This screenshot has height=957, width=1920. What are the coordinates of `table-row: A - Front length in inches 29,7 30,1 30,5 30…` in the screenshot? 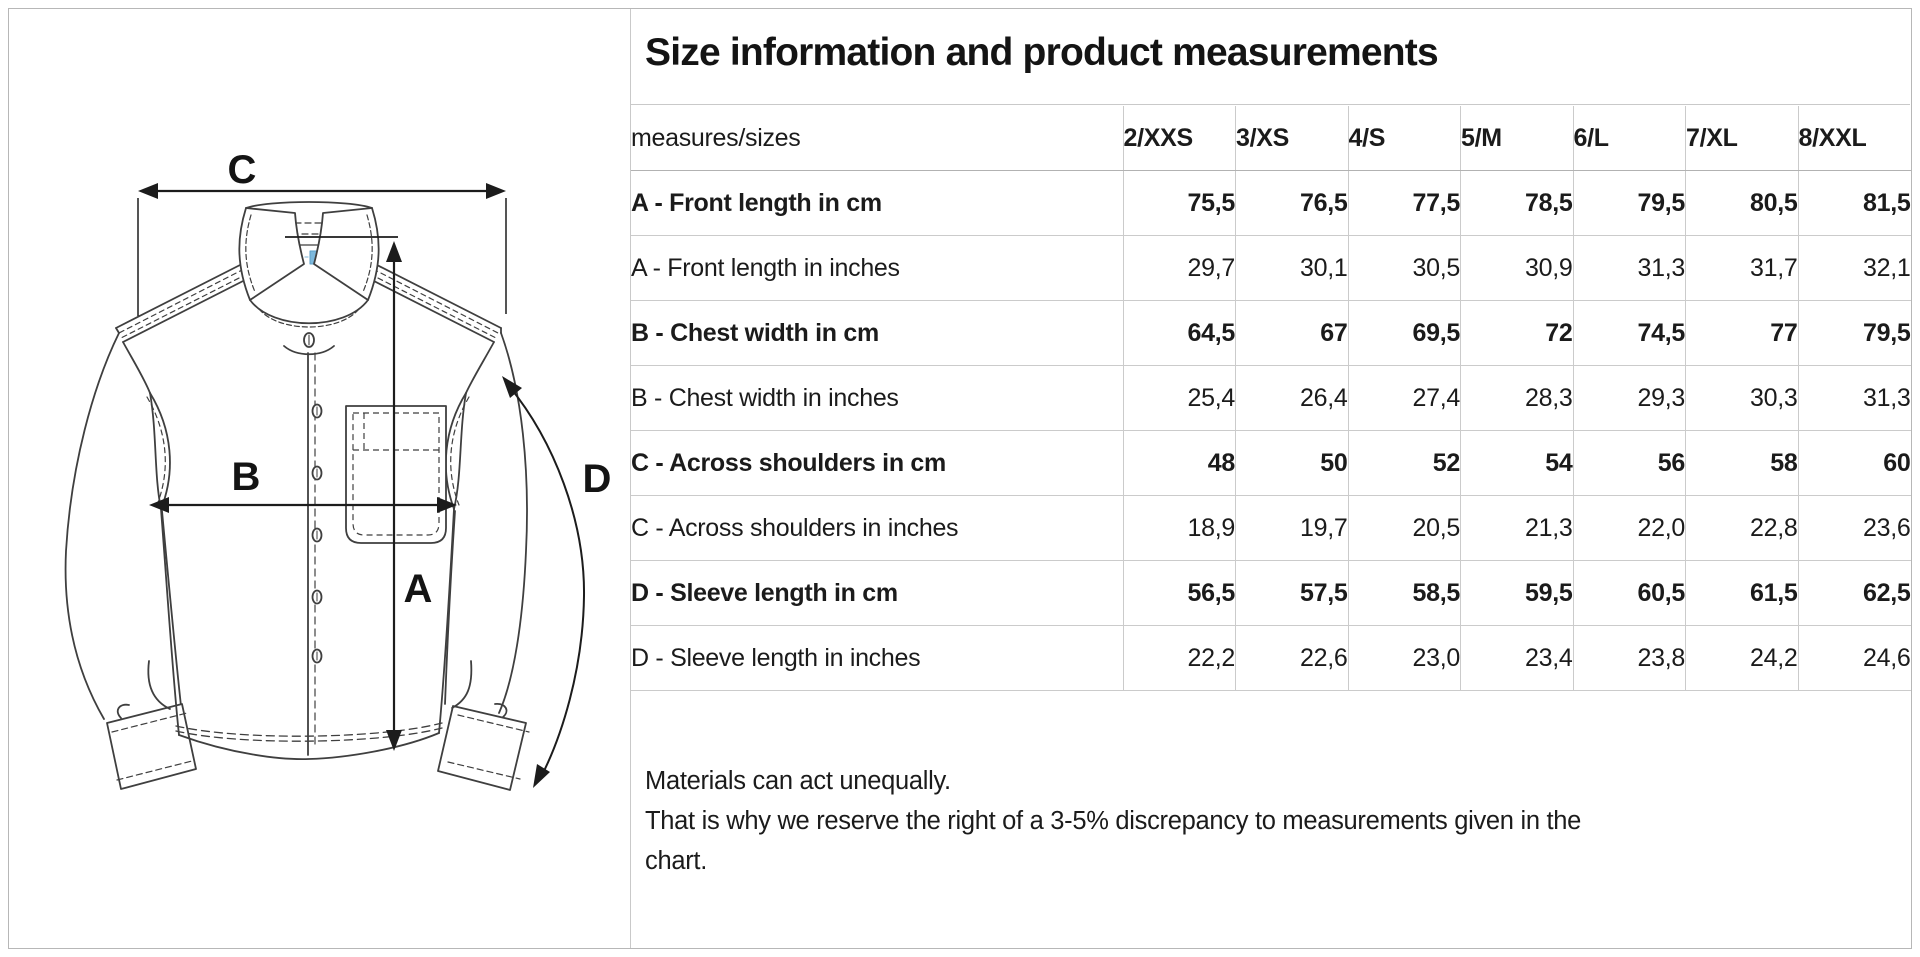 It's located at (1271, 268).